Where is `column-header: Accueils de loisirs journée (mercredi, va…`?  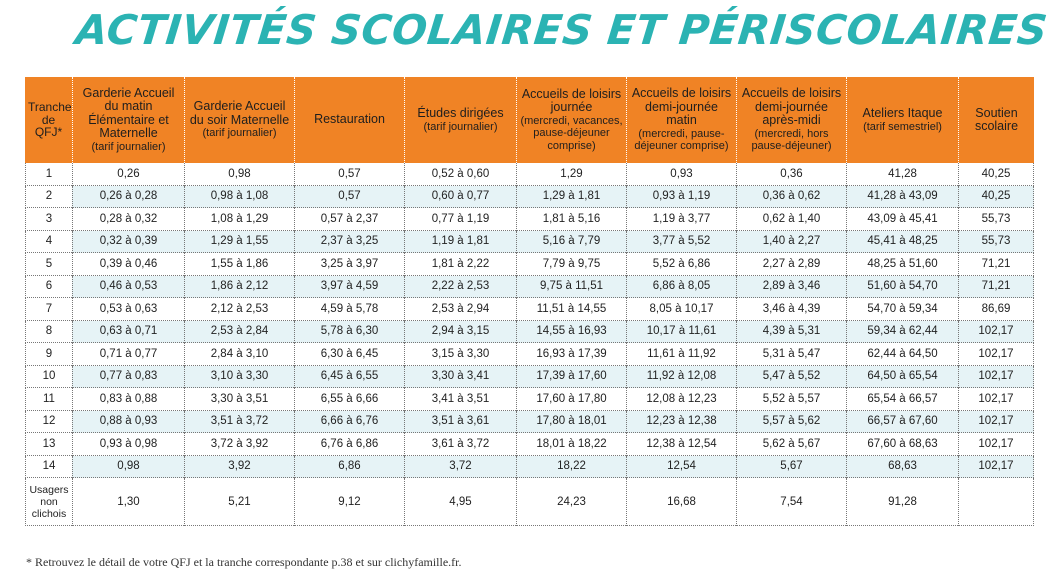
column-header: Accueils de loisirs journée (mercredi, va… is located at coordinates (571, 120).